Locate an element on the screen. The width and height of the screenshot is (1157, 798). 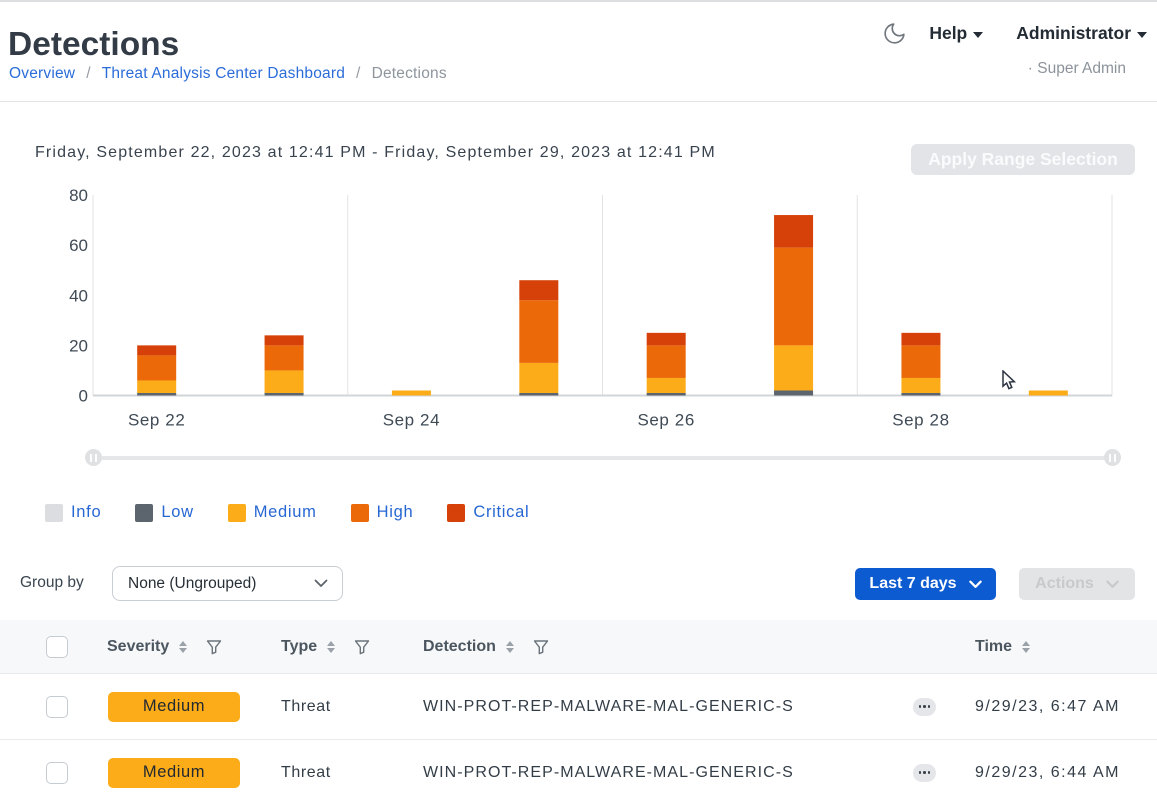
column-label: Time is located at coordinates (994, 646).